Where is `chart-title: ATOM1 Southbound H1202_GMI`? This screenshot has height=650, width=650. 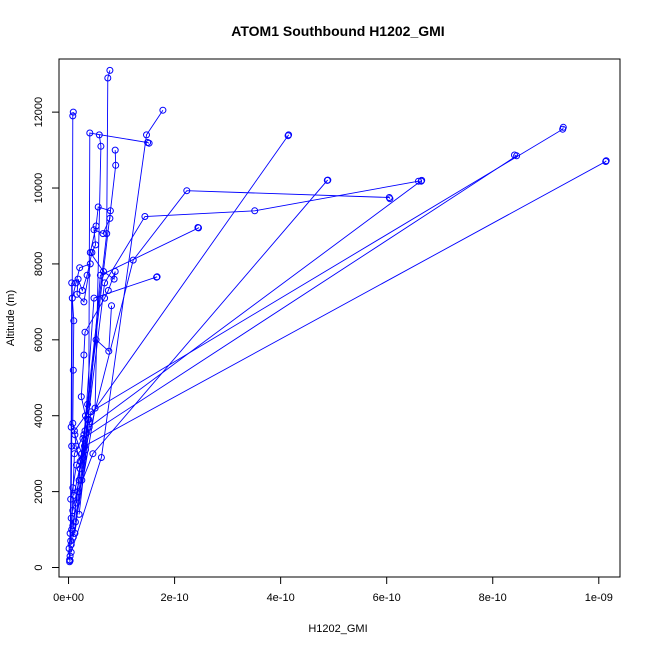
chart-title: ATOM1 Southbound H1202_GMI is located at coordinates (337, 31).